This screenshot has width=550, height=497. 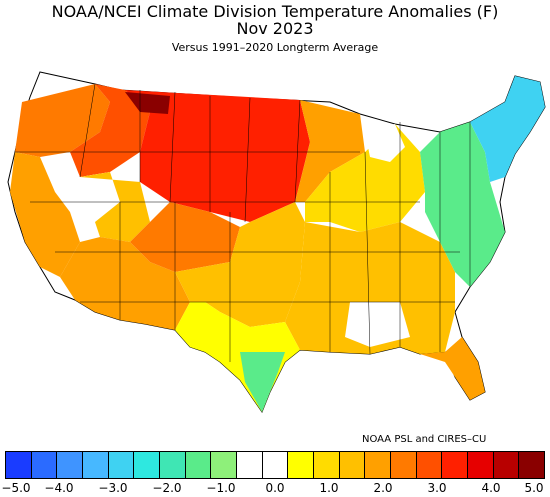 What do you see at coordinates (221, 488) in the screenshot?
I see `legend-tick-label: −1.0` at bounding box center [221, 488].